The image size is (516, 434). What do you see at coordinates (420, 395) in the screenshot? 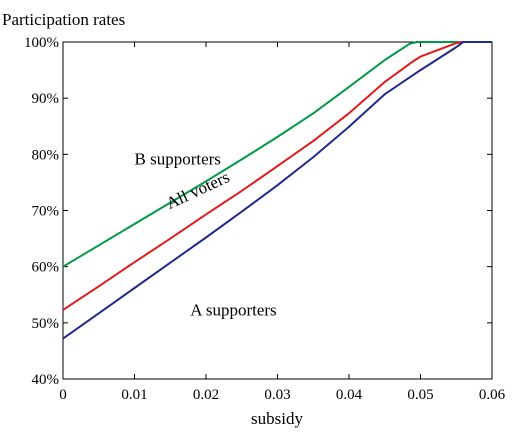
I see `x-tick-label: 0.05` at bounding box center [420, 395].